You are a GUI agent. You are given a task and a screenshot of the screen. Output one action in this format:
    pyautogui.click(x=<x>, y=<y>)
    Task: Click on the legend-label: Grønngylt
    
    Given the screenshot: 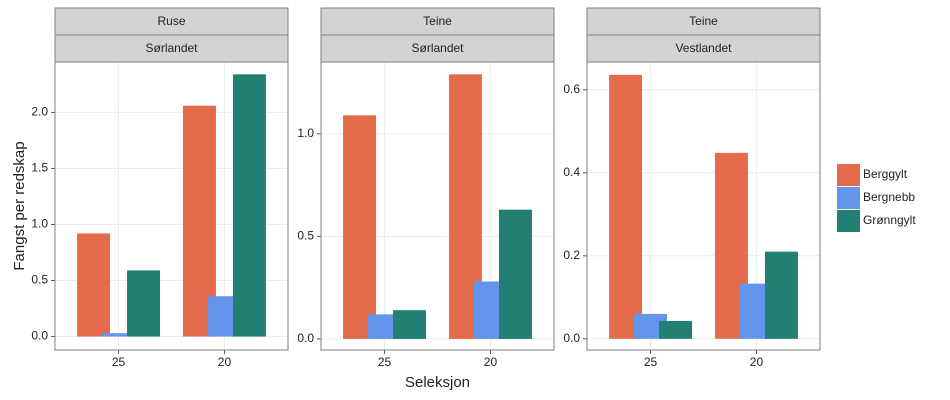 What is the action you would take?
    pyautogui.click(x=889, y=220)
    